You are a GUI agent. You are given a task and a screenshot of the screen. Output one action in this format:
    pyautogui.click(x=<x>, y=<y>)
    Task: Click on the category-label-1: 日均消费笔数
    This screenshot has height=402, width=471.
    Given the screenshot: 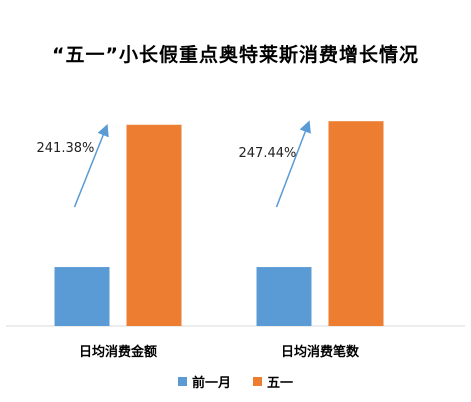 What is the action you would take?
    pyautogui.click(x=320, y=352)
    